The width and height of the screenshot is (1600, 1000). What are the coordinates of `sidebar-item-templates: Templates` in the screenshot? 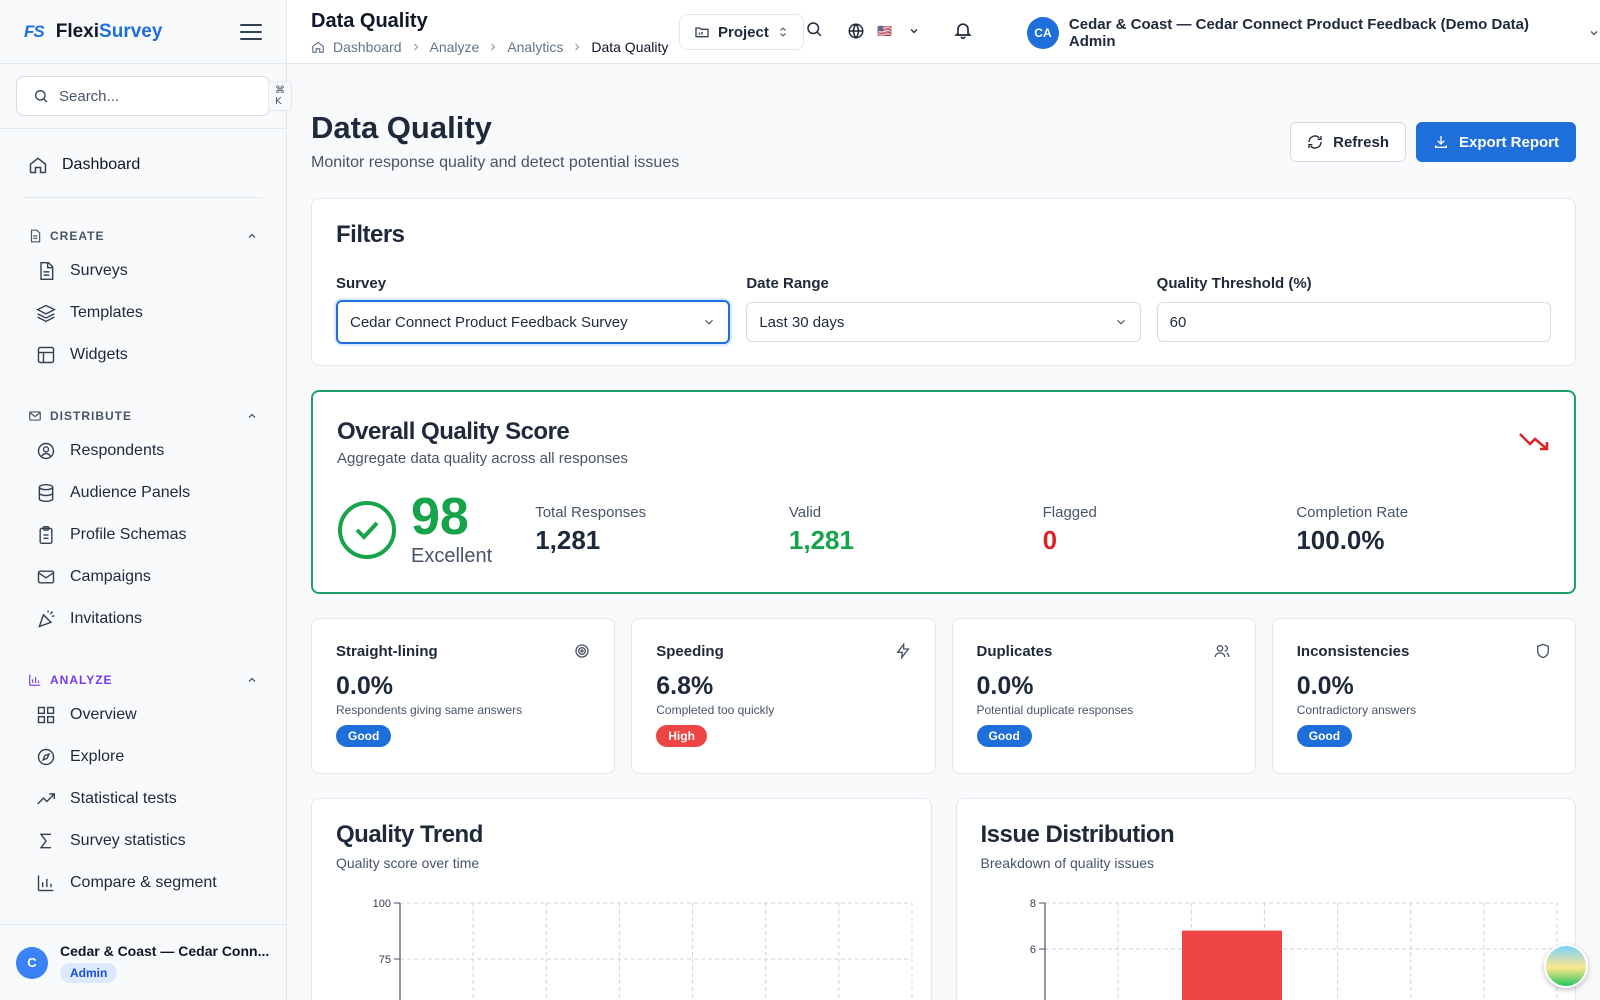 It's located at (143, 313).